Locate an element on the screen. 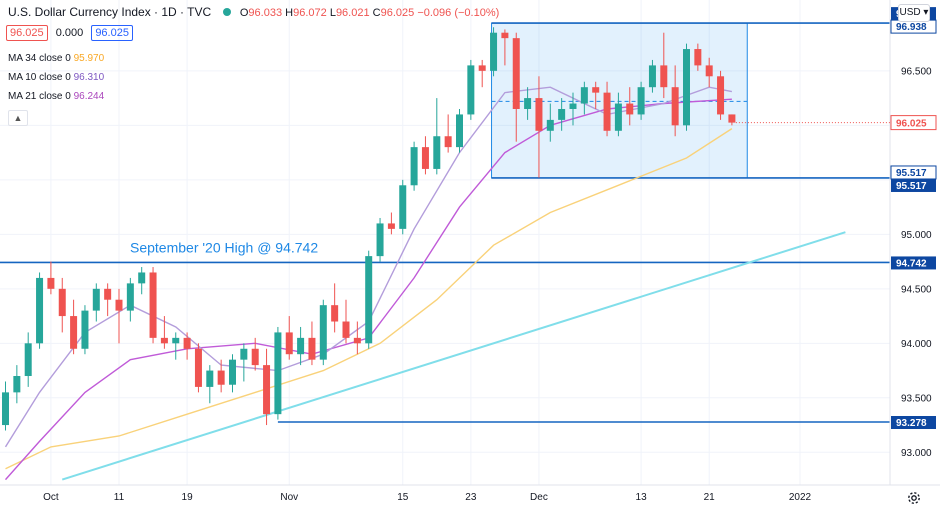 The image size is (940, 515). close-value: 96.025 is located at coordinates (397, 13).